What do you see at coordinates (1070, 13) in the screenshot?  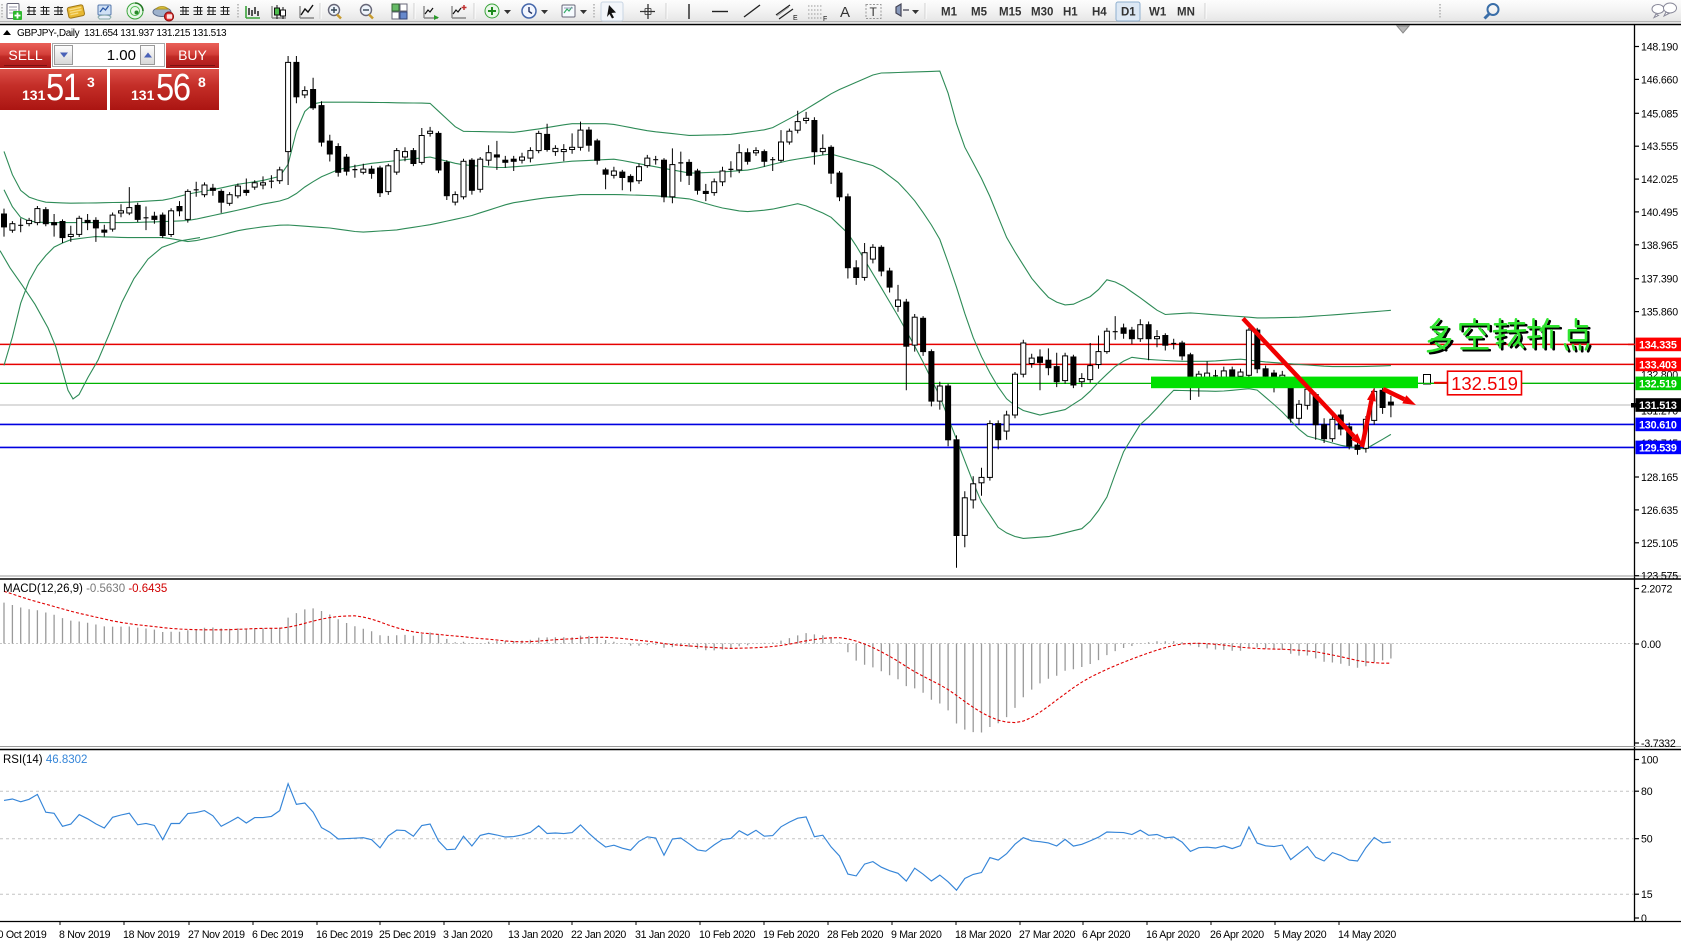 I see `svg-text: H1` at bounding box center [1070, 13].